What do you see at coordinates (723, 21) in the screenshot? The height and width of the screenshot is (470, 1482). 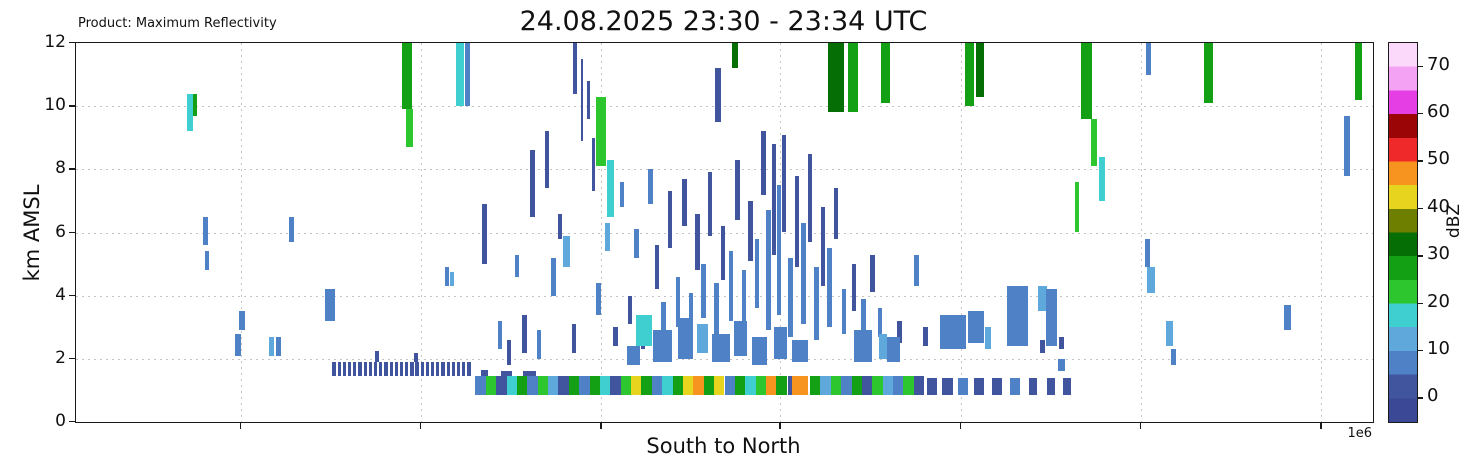 I see `chart-title: 24.08.2025 23:30 - 23:34 UTC` at bounding box center [723, 21].